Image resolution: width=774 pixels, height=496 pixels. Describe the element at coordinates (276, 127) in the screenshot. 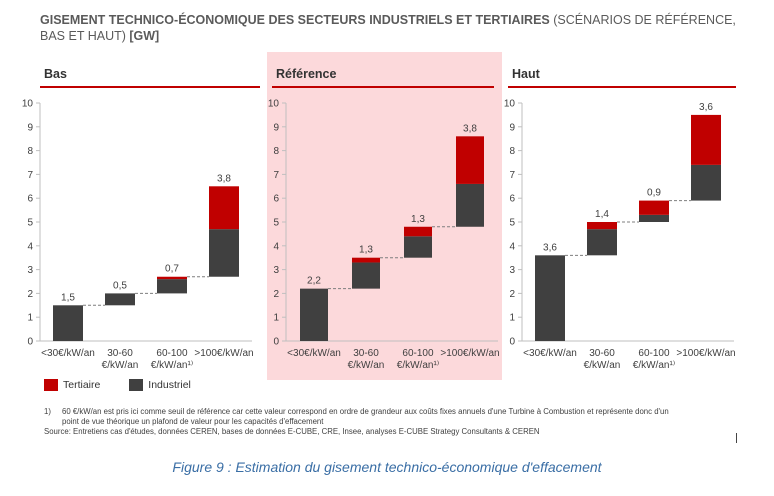

I see `chart-reference-ytick-label-9: 9` at that location.